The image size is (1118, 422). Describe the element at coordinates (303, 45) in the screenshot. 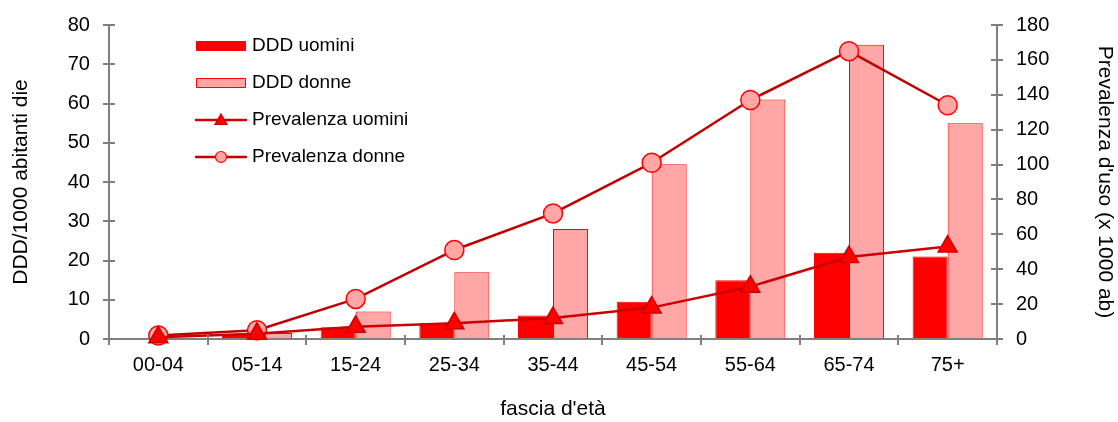

I see `legend-label: DDD uomini` at that location.